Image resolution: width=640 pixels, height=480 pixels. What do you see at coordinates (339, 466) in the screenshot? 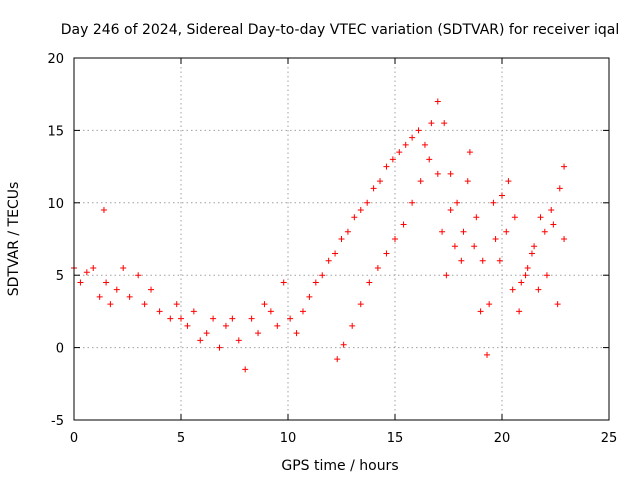
I see `x-axis-label: GPS time / hours` at bounding box center [339, 466].